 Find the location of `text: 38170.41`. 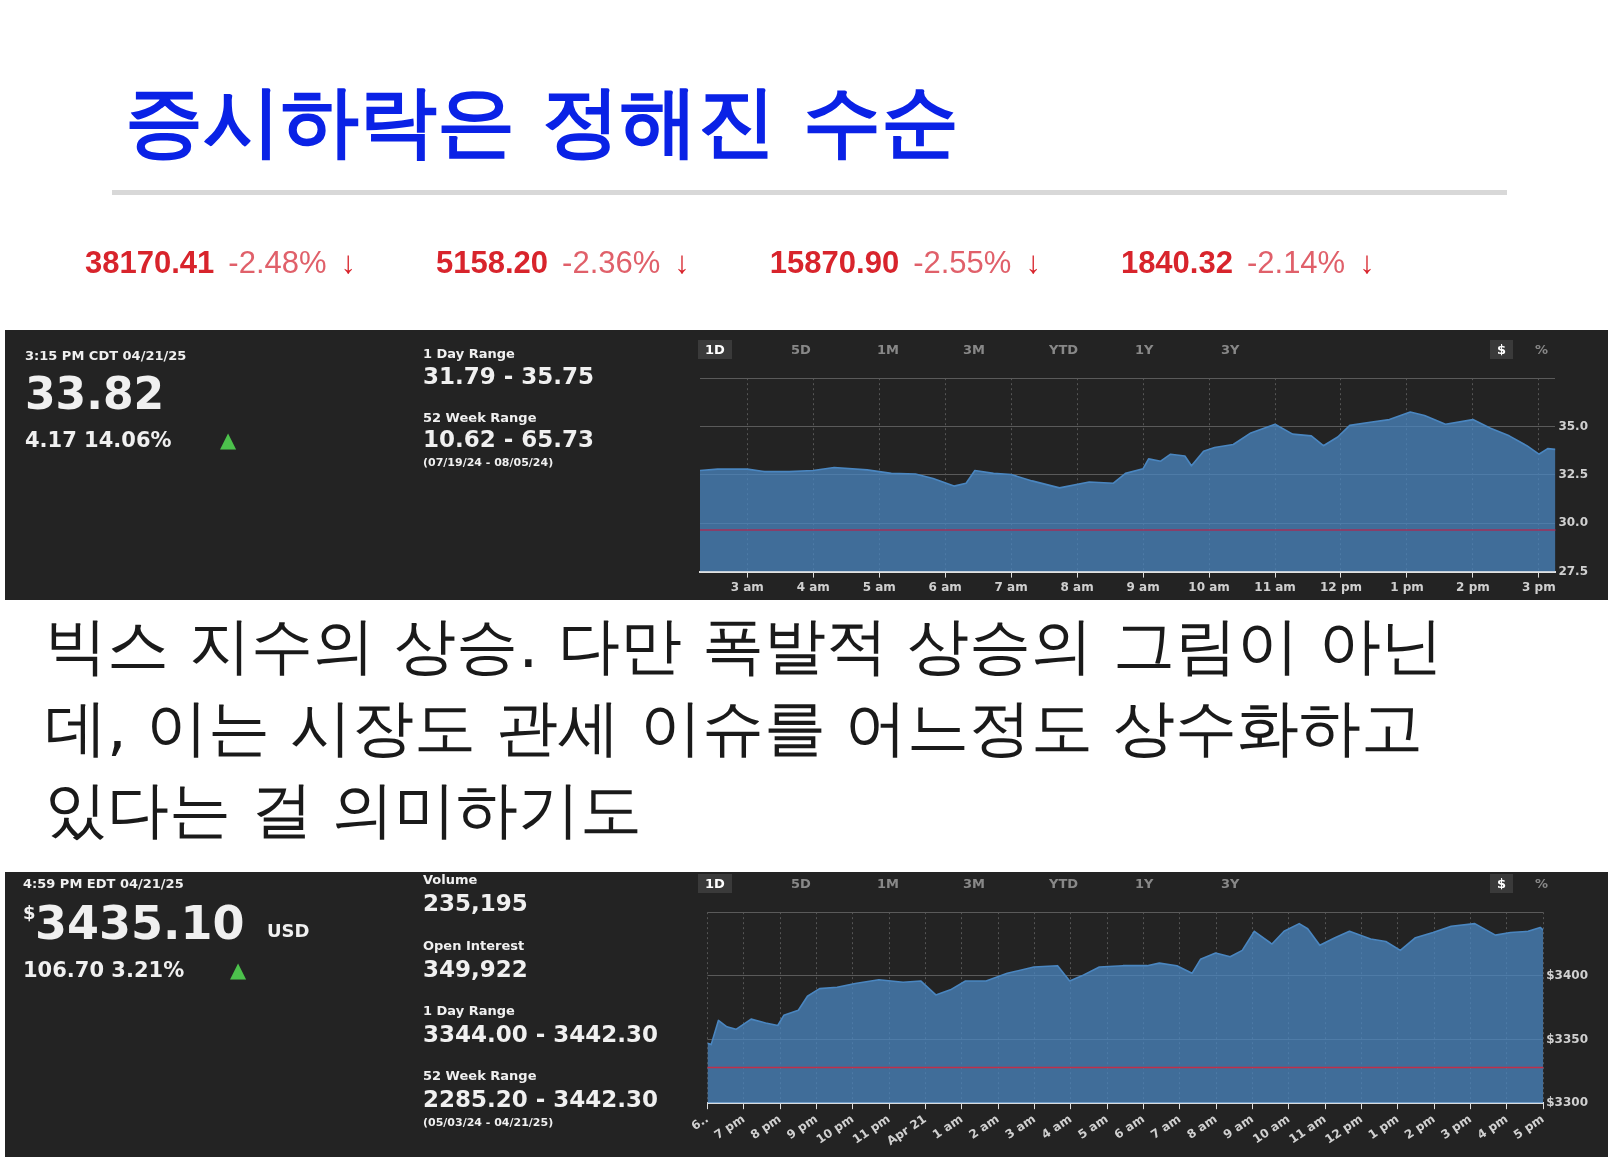

text: 38170.41 is located at coordinates (150, 263).